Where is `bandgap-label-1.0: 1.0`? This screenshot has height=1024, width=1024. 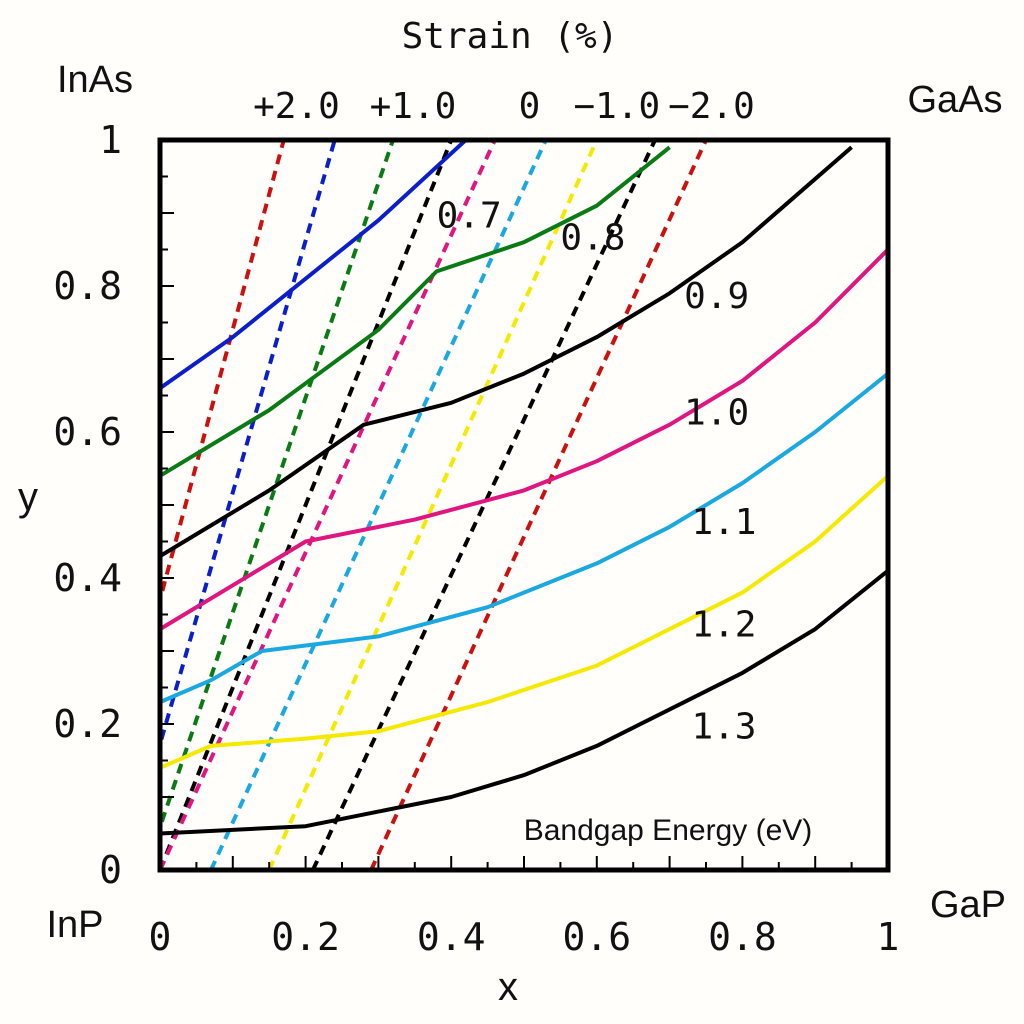
bandgap-label-1.0: 1.0 is located at coordinates (716, 413).